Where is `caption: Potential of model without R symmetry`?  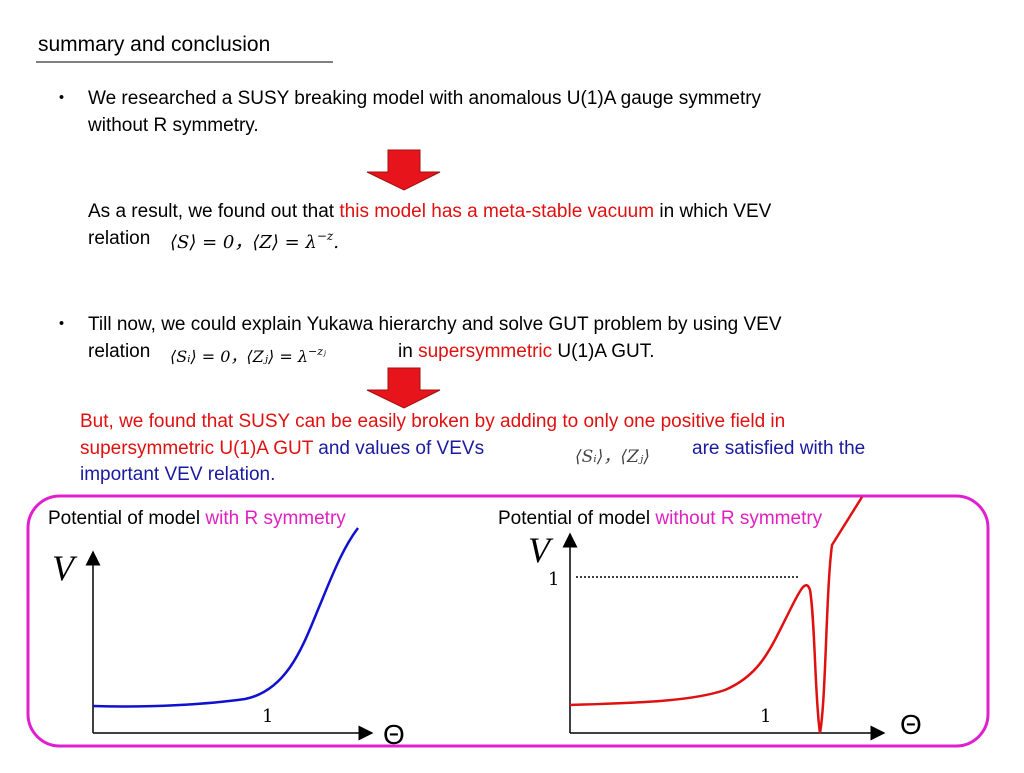 caption: Potential of model without R symmetry is located at coordinates (660, 518).